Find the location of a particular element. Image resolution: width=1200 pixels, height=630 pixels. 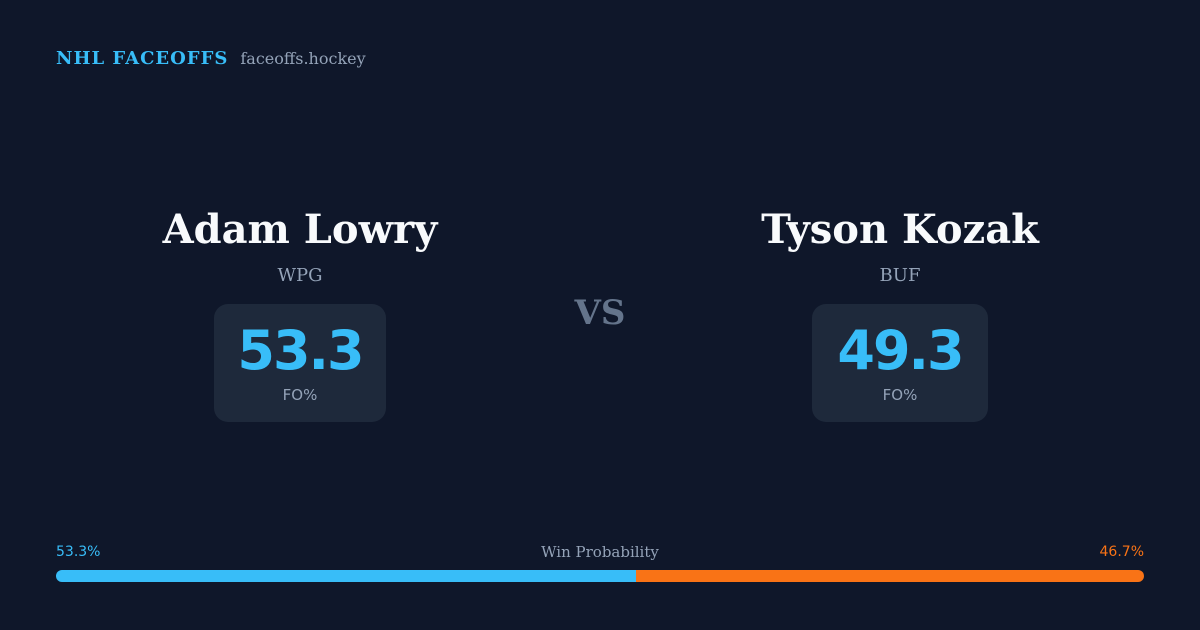

player-left-team: WPG is located at coordinates (300, 275).